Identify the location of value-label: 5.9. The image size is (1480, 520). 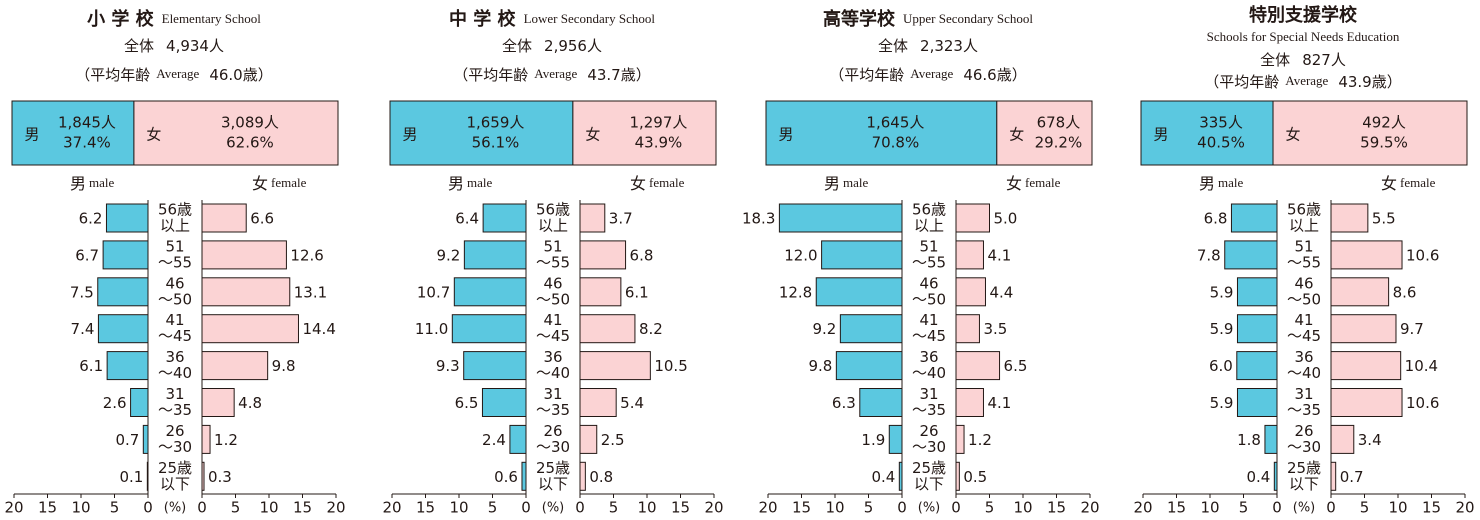
(1222, 403).